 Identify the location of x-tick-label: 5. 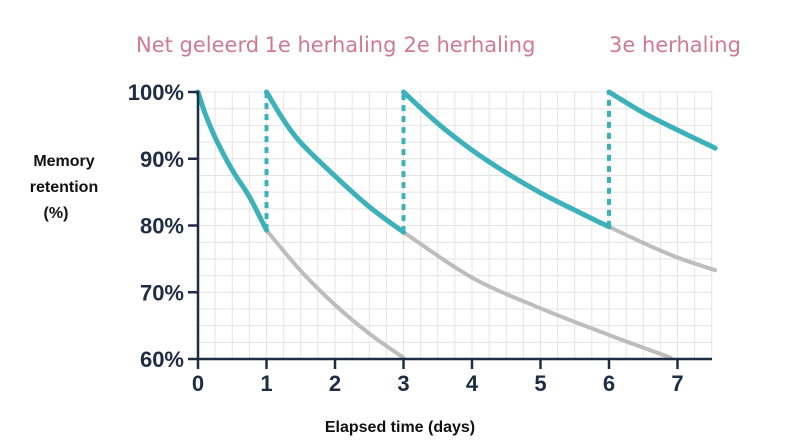
(540, 383).